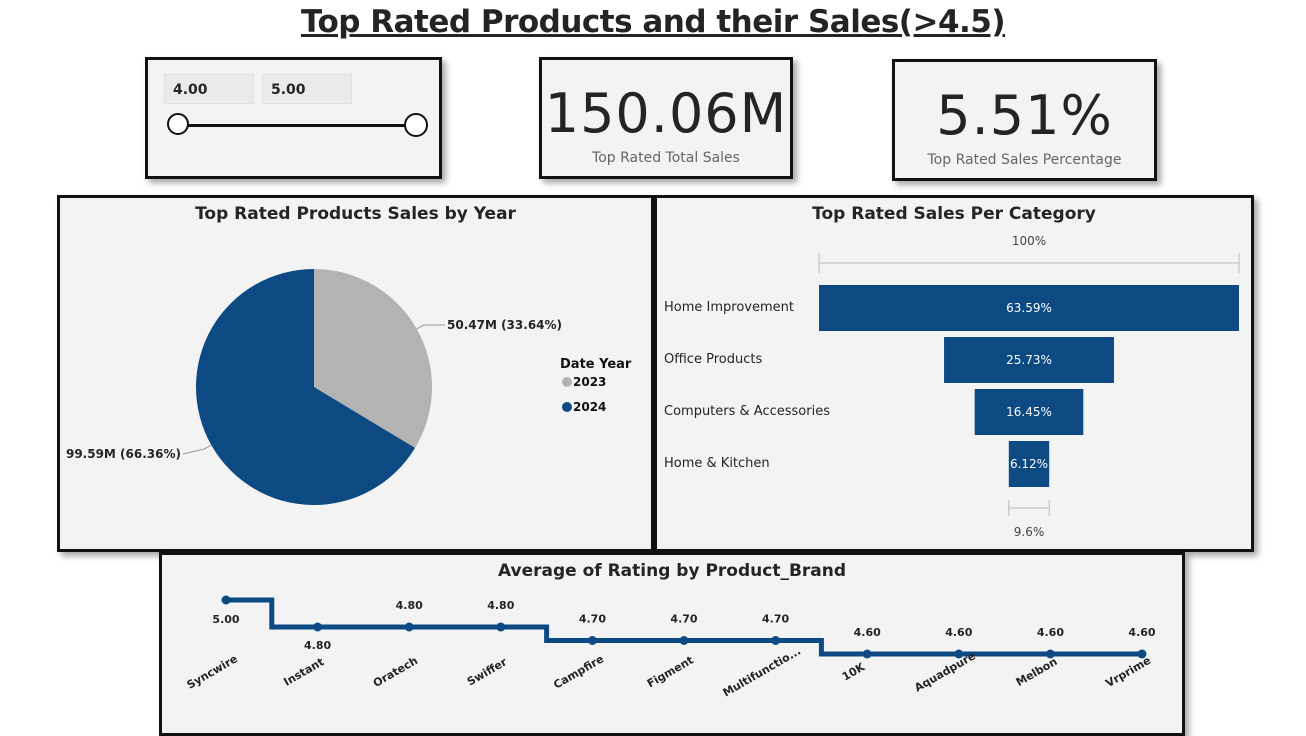 The image size is (1306, 736). Describe the element at coordinates (212, 671) in the screenshot. I see `brand-tick-label: Syncwire` at that location.